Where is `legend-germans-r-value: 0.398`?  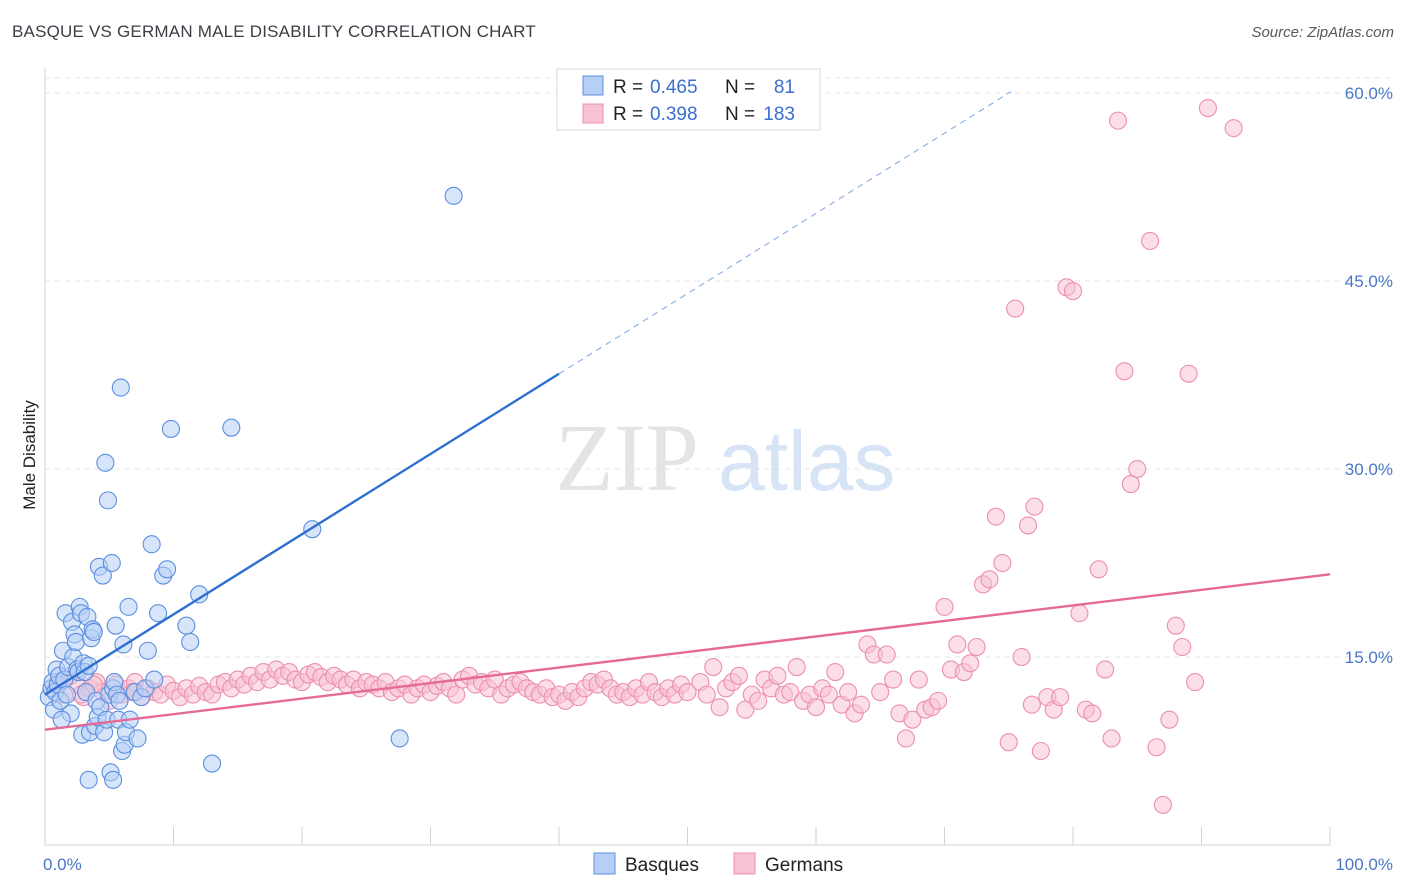
legend-germans-r-value: 0.398 is located at coordinates (674, 114).